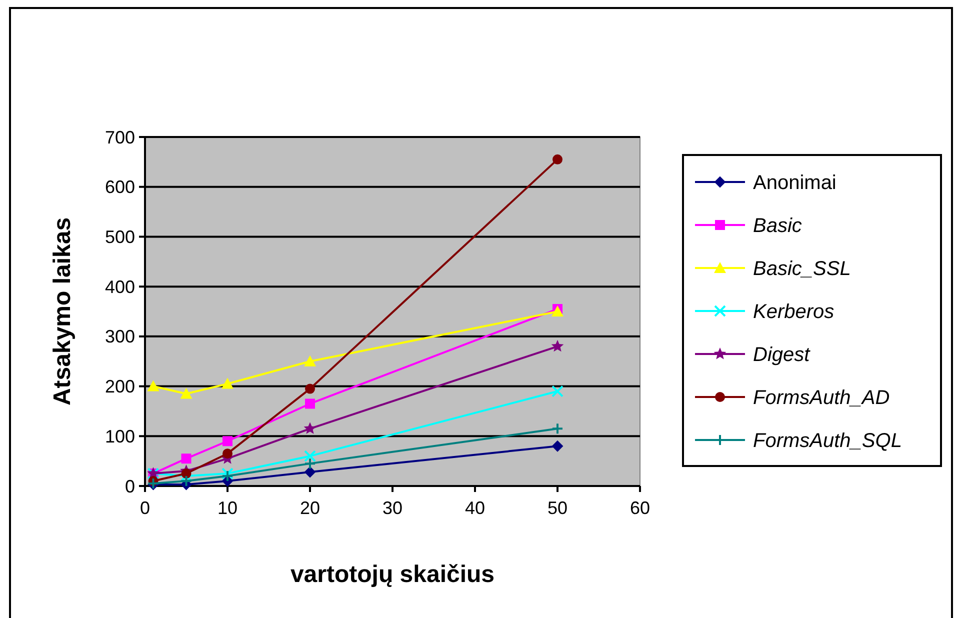  I want to click on y-tick-label: 400, so click(119, 286).